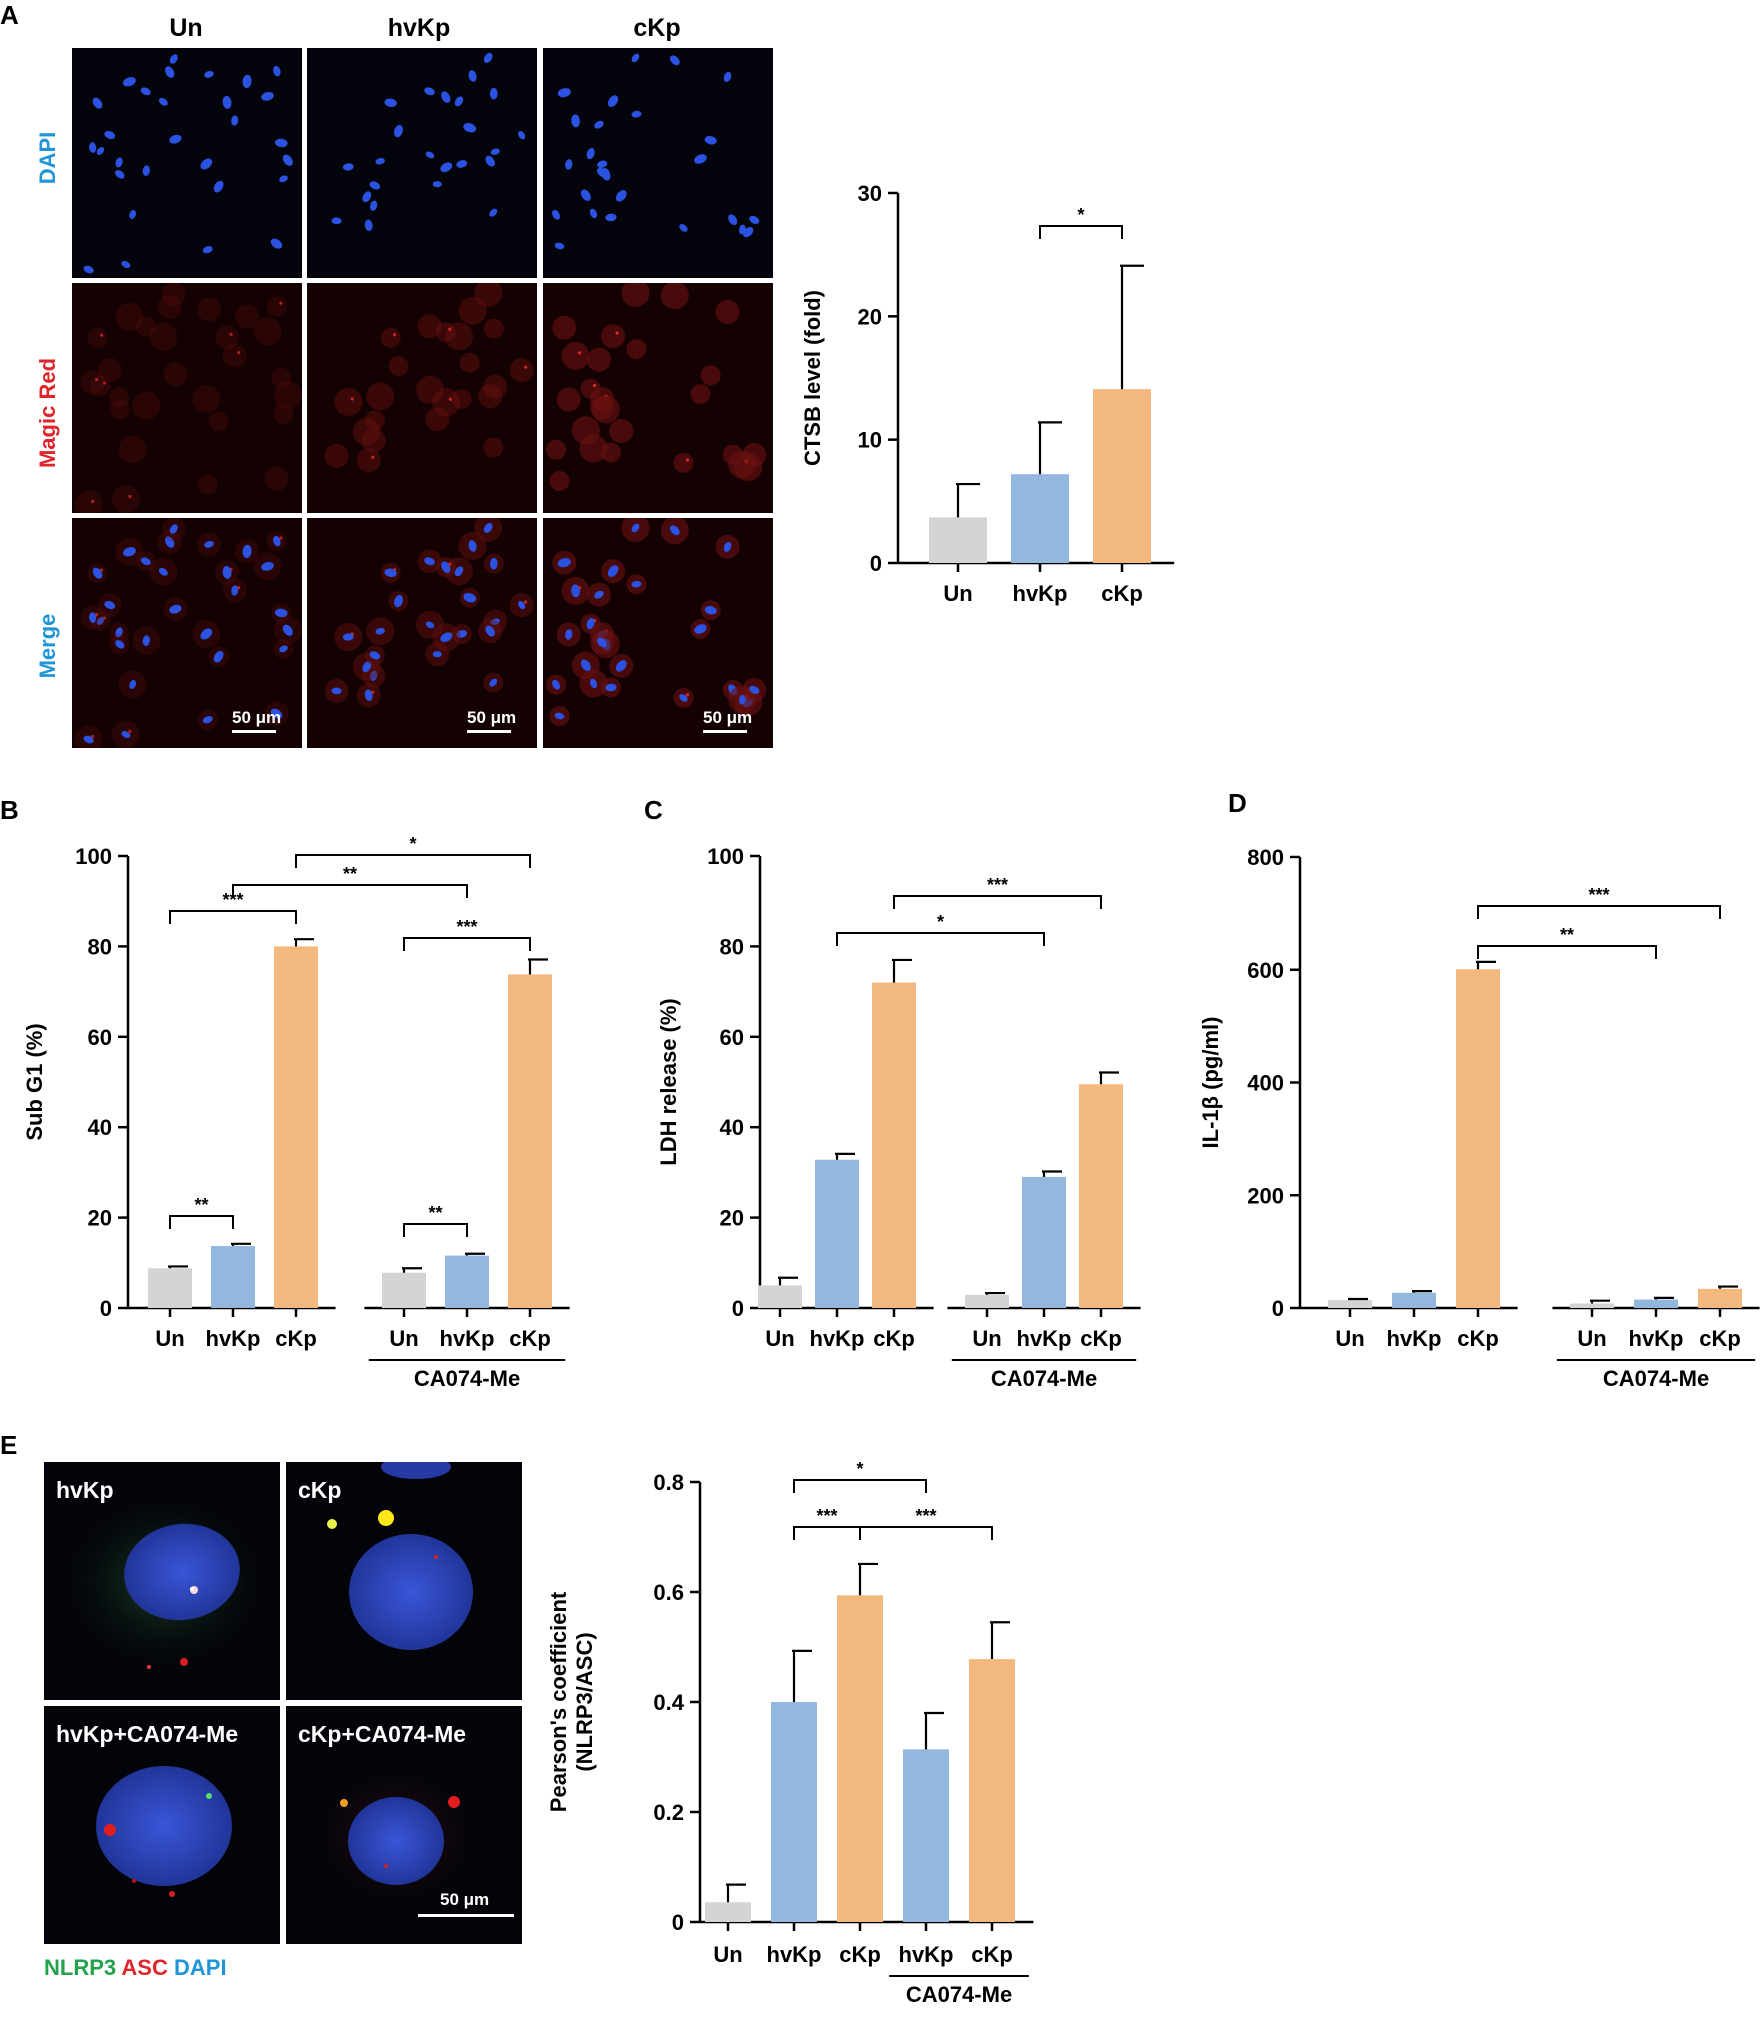  What do you see at coordinates (93, 856) in the screenshot?
I see `y-tick-label: 100` at bounding box center [93, 856].